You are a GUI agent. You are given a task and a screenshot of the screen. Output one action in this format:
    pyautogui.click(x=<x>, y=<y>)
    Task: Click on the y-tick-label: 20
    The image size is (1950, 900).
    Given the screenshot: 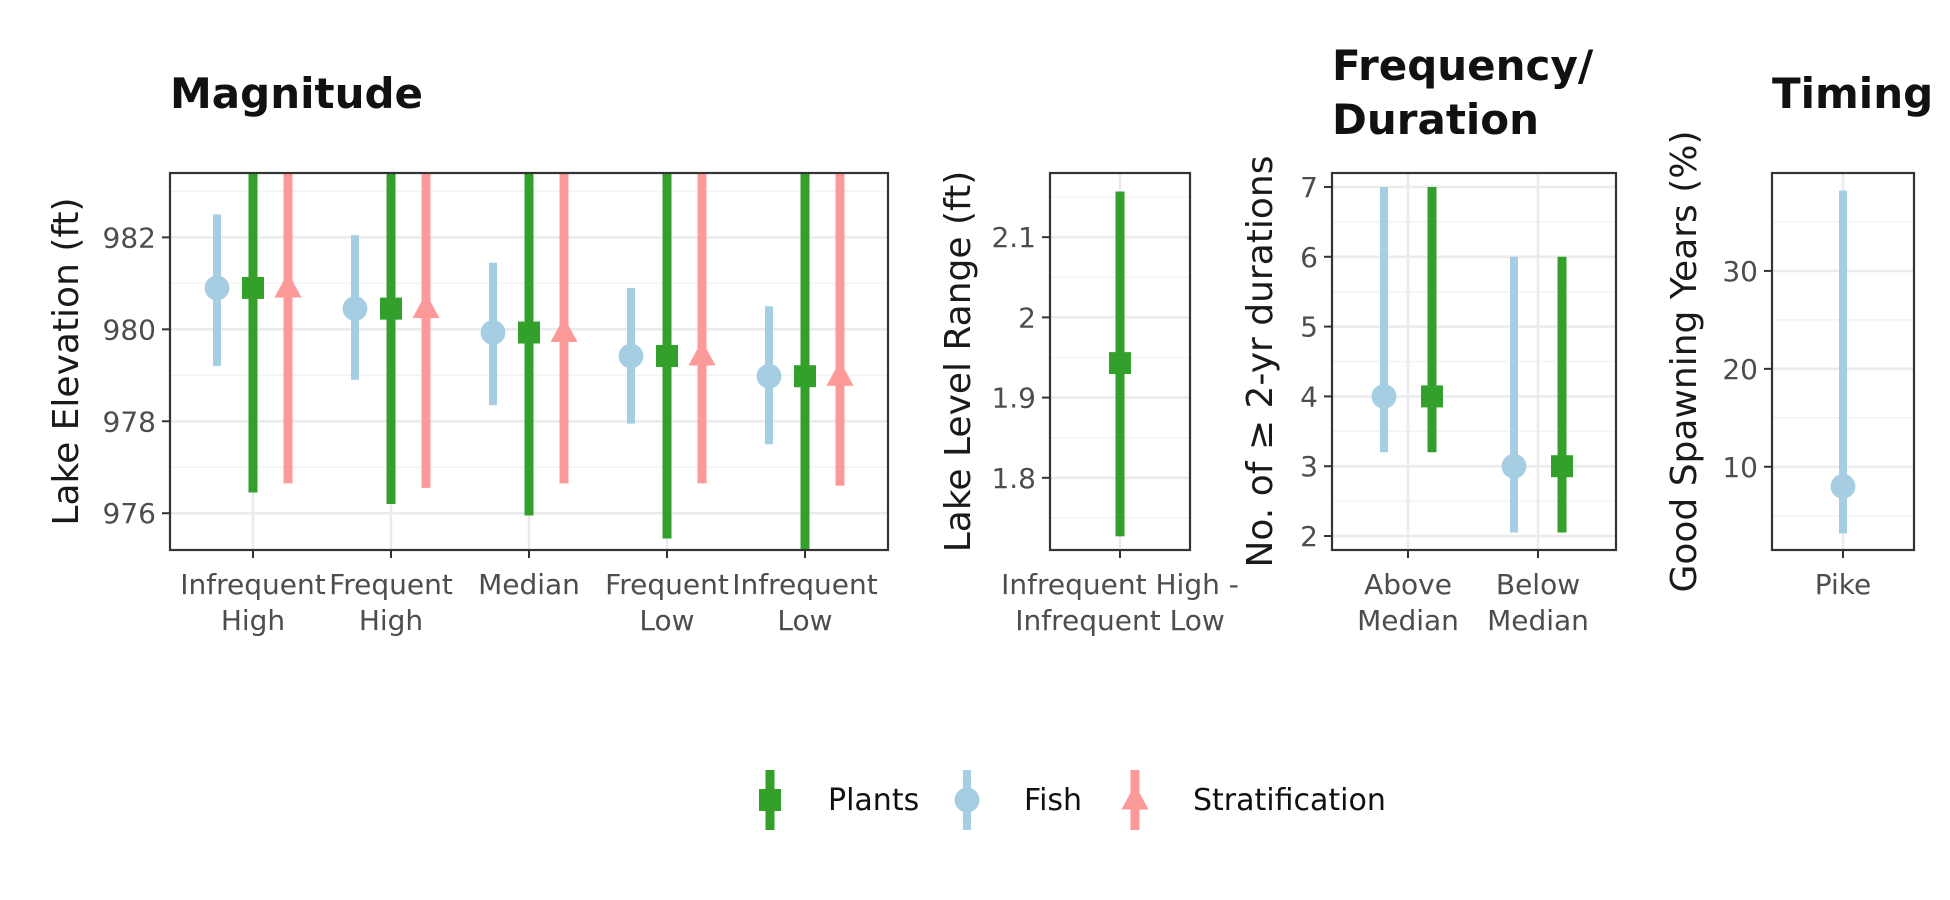 What is the action you would take?
    pyautogui.click(x=1740, y=369)
    